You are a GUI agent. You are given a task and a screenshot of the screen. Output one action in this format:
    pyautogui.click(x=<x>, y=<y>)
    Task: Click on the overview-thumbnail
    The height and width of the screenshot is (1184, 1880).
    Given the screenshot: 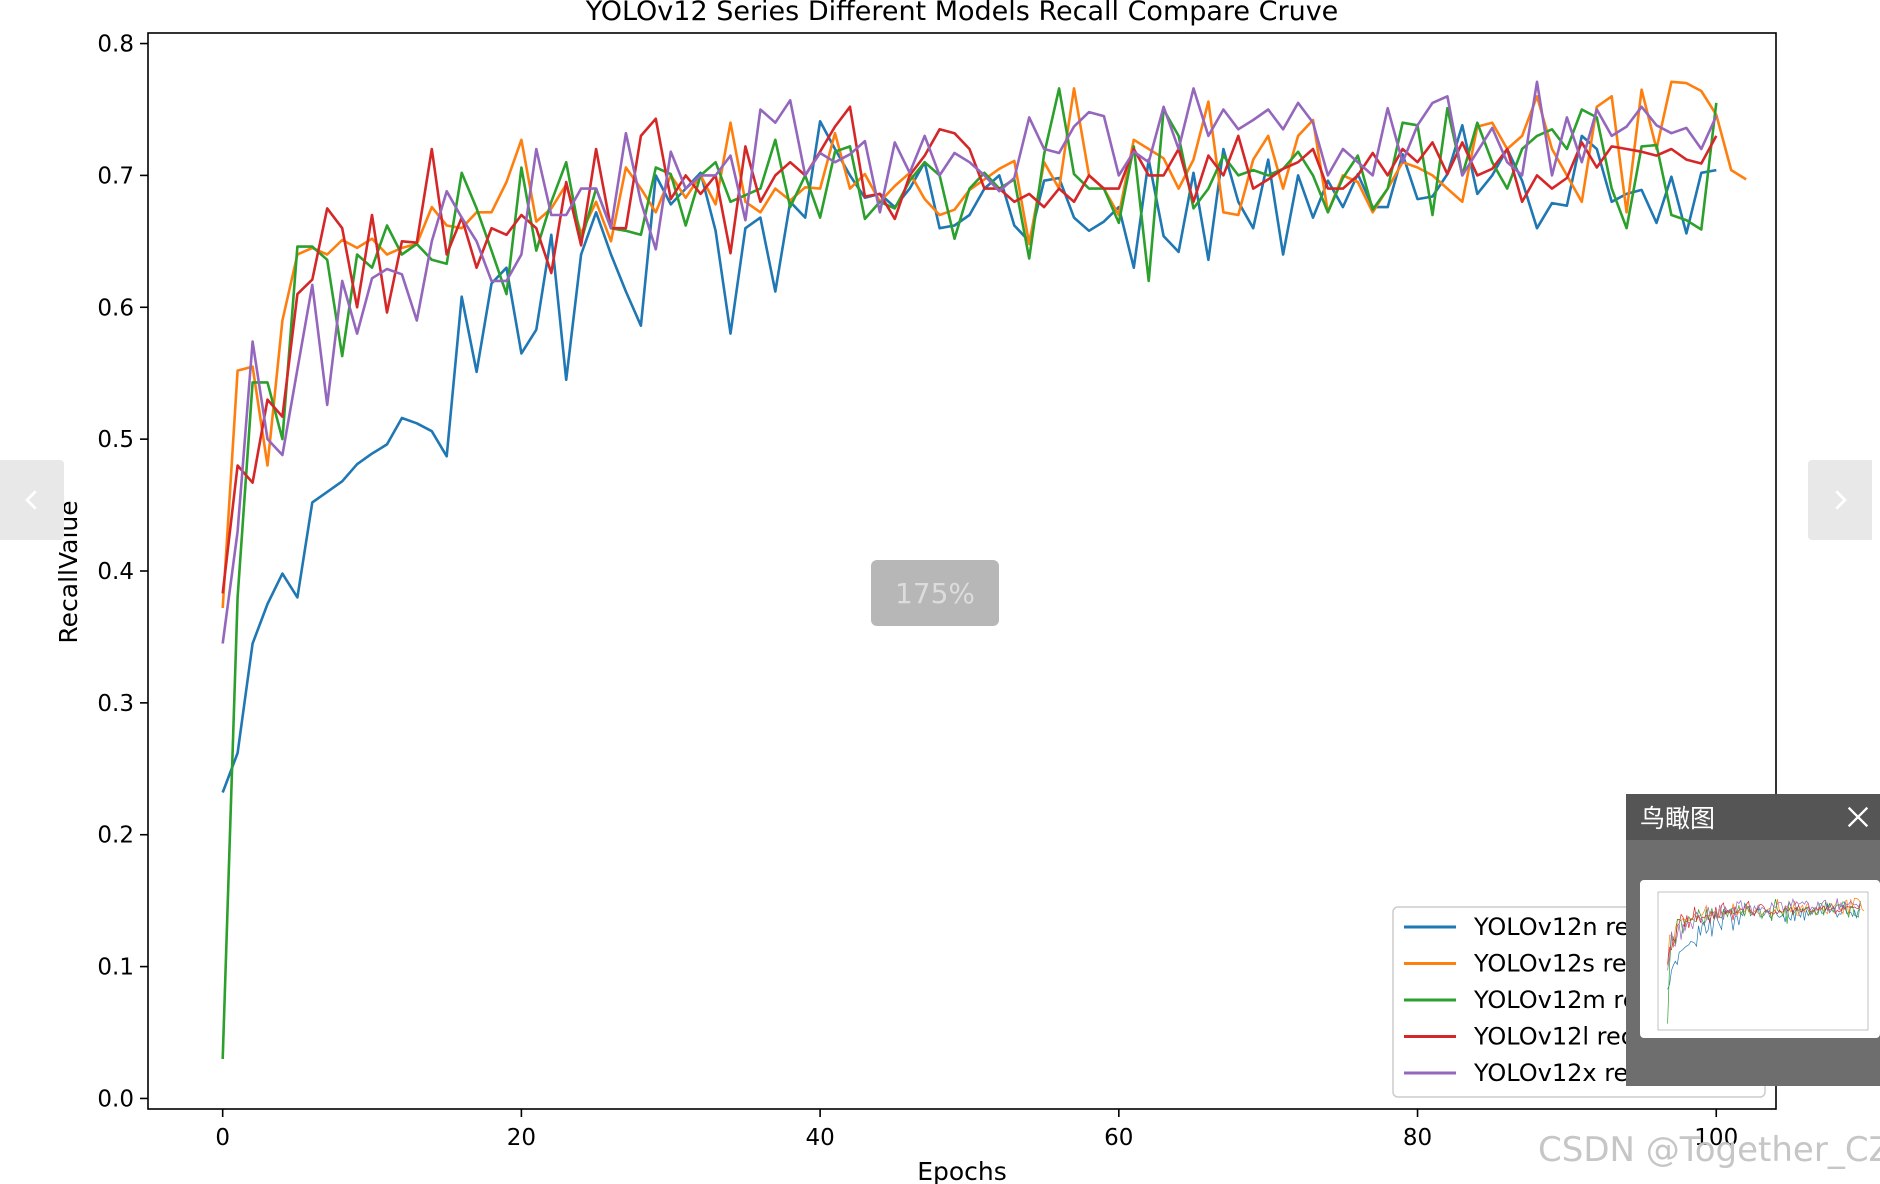 What is the action you would take?
    pyautogui.click(x=1760, y=959)
    